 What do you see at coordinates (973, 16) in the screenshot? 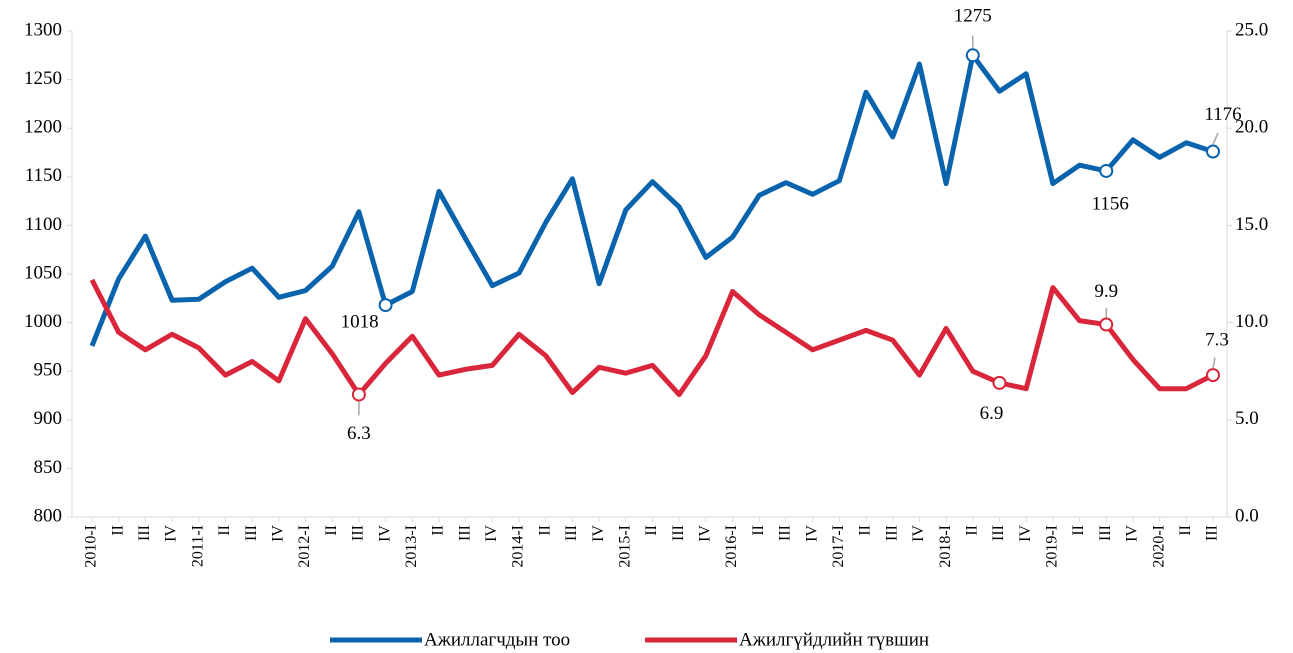
I see `data-label: 1275` at bounding box center [973, 16].